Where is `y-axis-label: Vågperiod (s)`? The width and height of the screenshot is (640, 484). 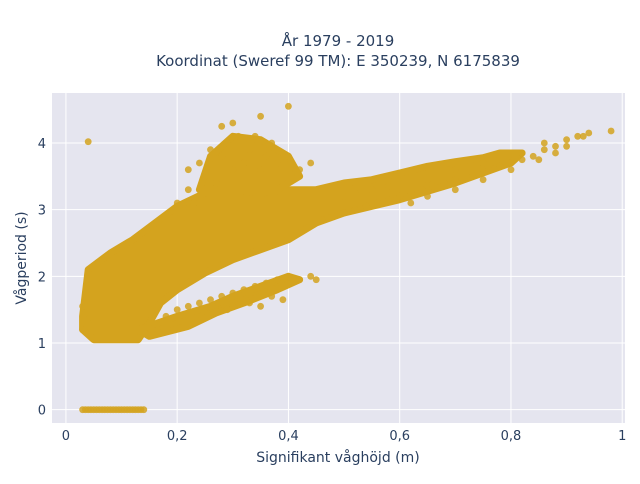
y-axis-label: Vågperiod (s) is located at coordinates (21, 257).